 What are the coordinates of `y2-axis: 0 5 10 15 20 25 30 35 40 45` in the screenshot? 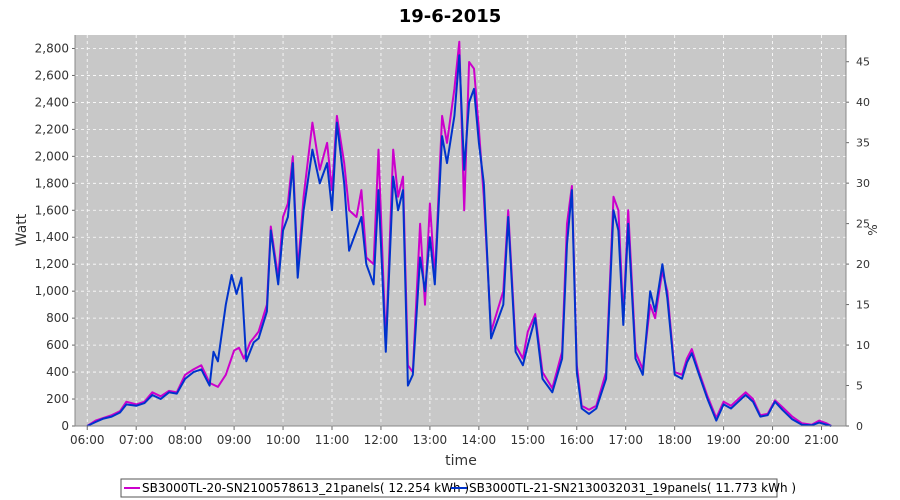 It's located at (857, 234).